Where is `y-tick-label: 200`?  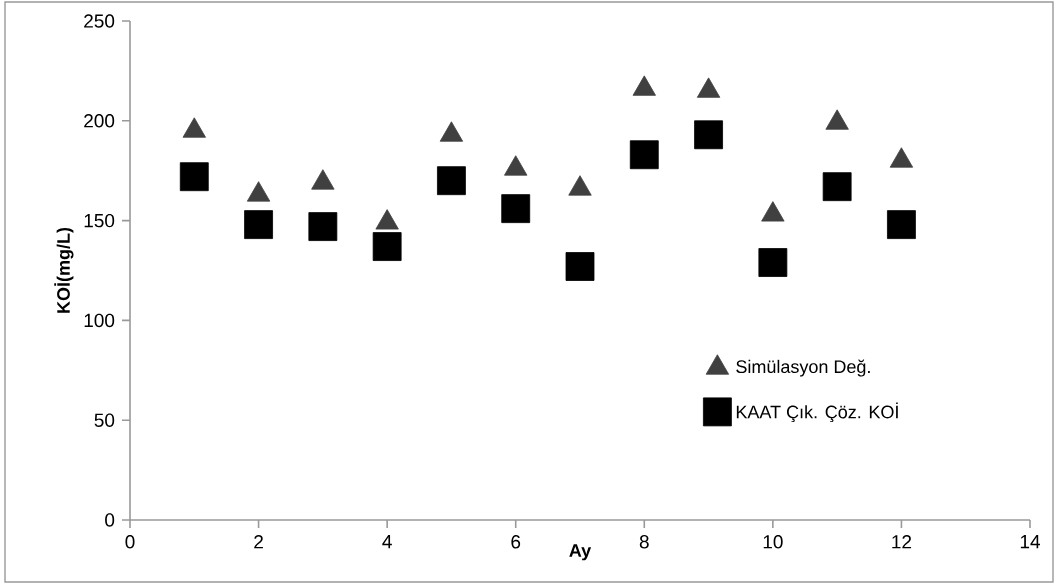 y-tick-label: 200 is located at coordinates (99, 121).